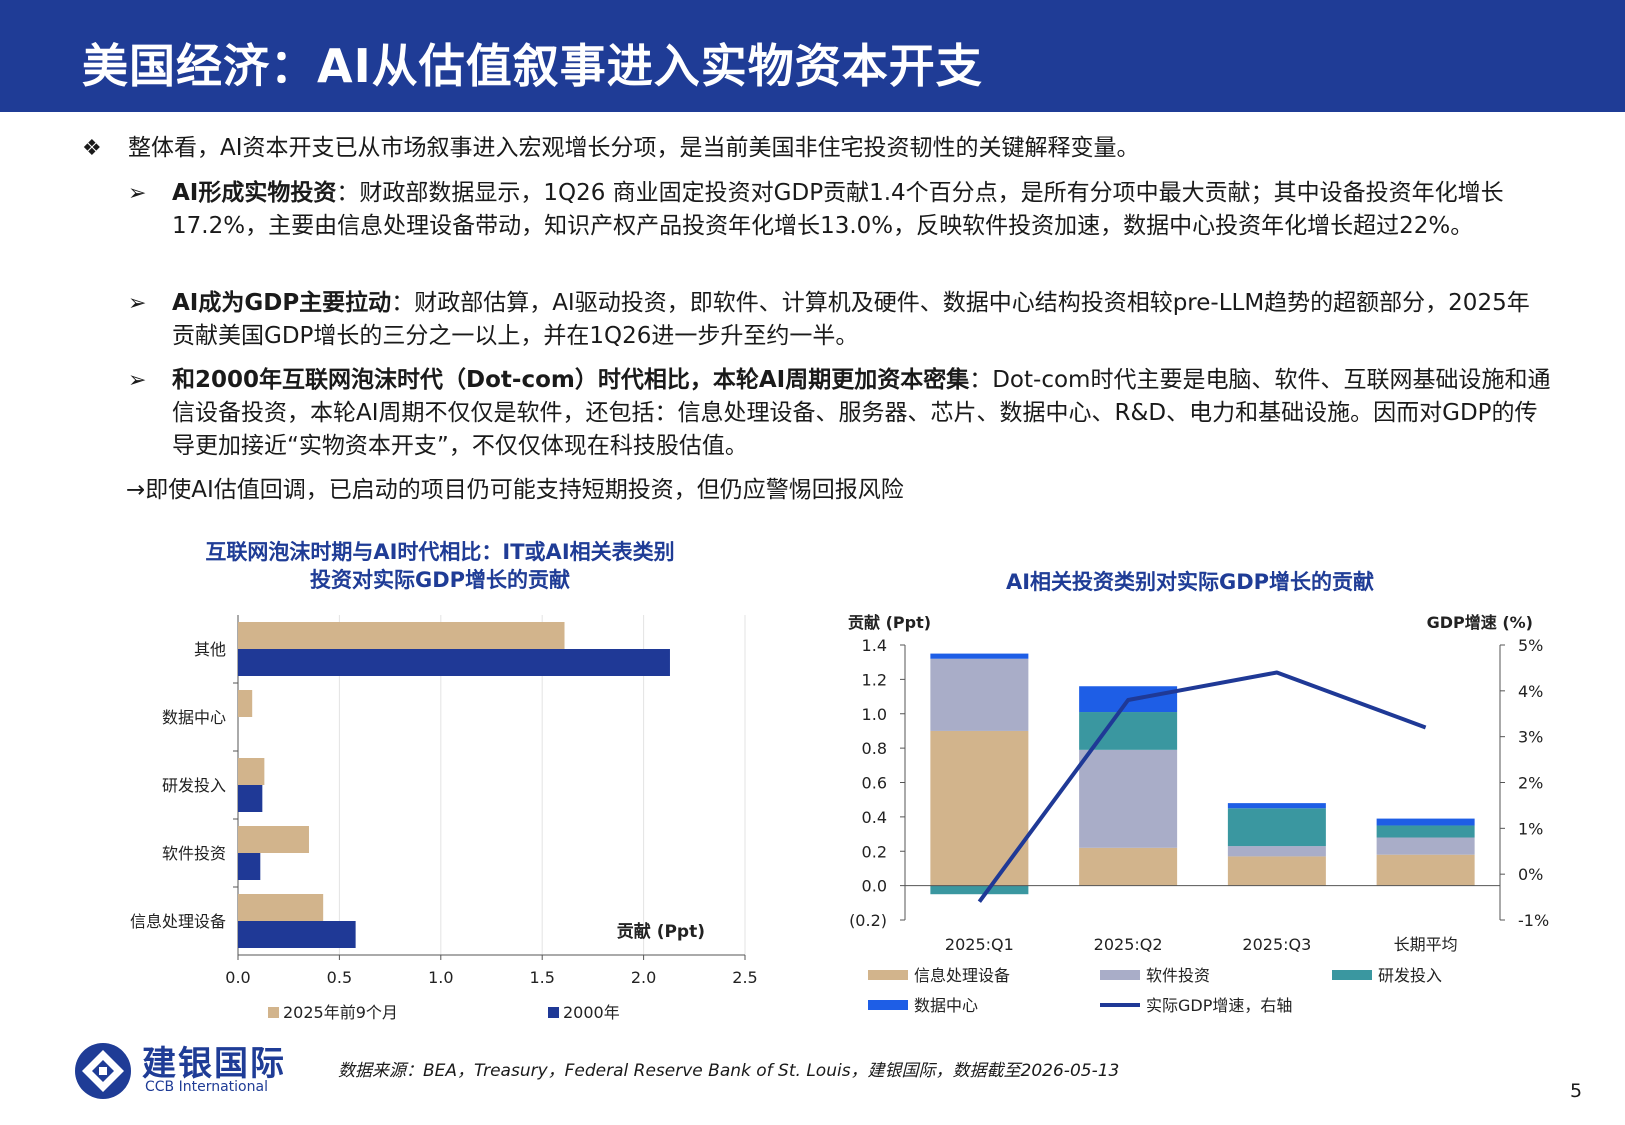 The image size is (1625, 1125). Describe the element at coordinates (1530, 691) in the screenshot. I see `right-tick-label: 4%` at that location.